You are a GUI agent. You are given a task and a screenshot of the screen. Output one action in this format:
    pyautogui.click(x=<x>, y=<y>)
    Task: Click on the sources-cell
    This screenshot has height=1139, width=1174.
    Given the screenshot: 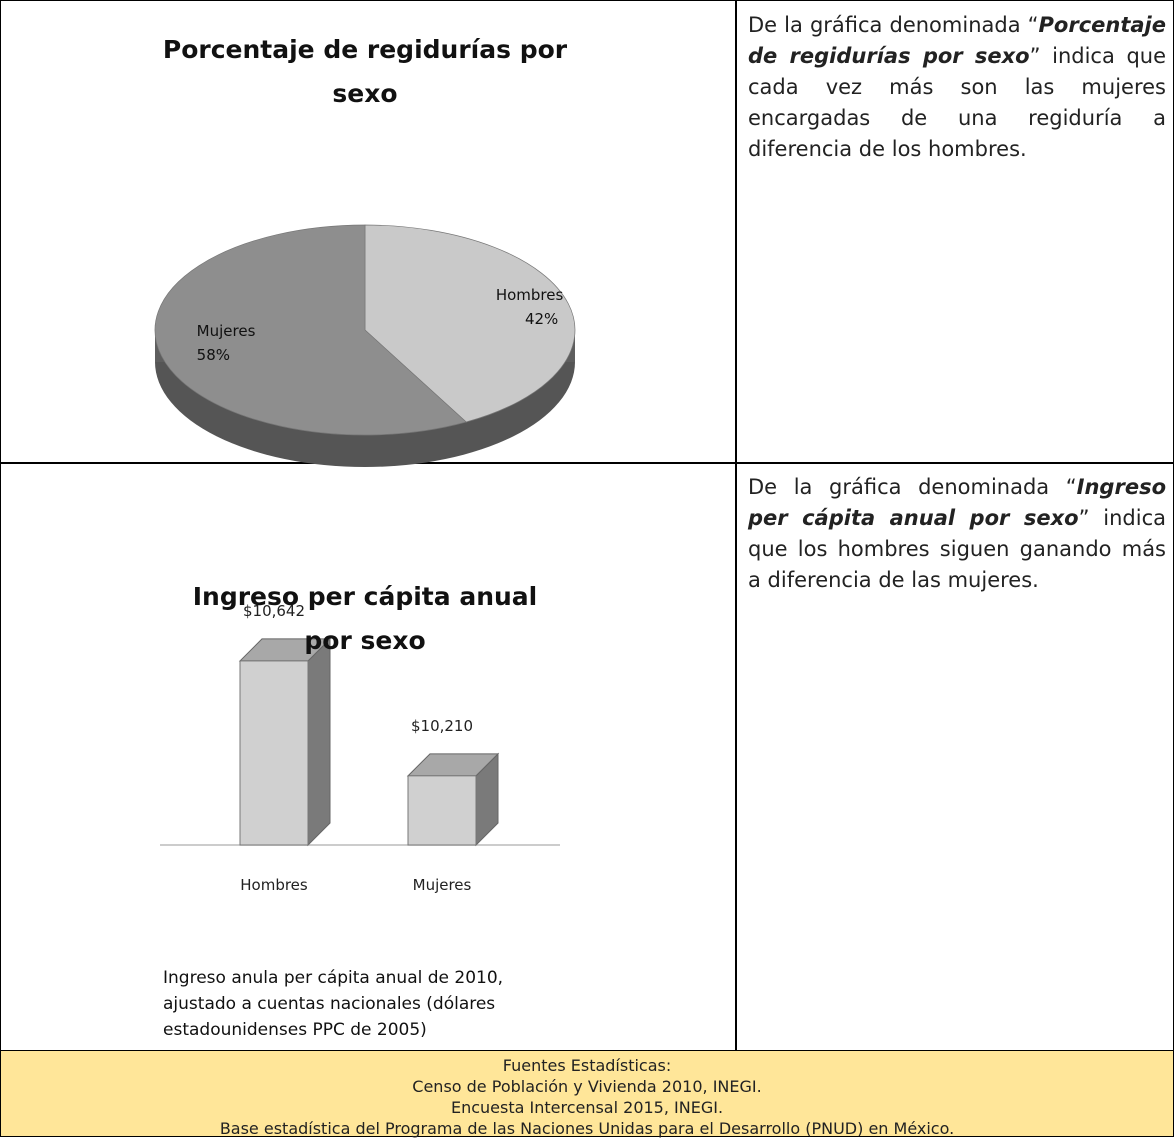 What is the action you would take?
    pyautogui.click(x=587, y=1093)
    